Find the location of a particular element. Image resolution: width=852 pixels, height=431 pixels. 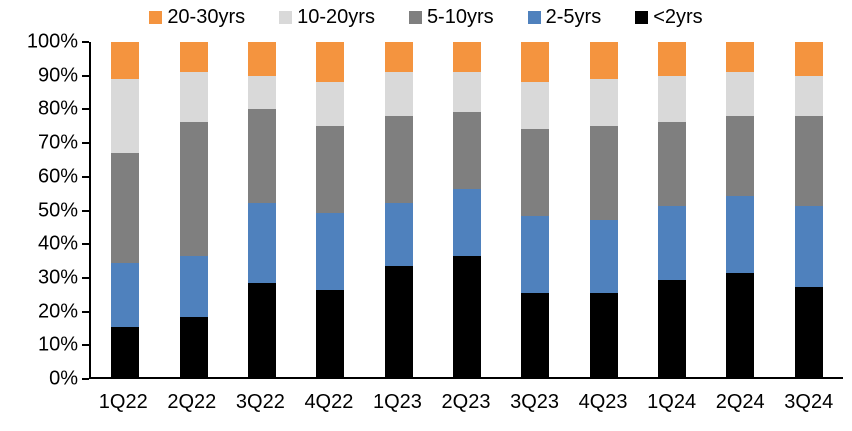

legend-label: <2yrs is located at coordinates (678, 17).